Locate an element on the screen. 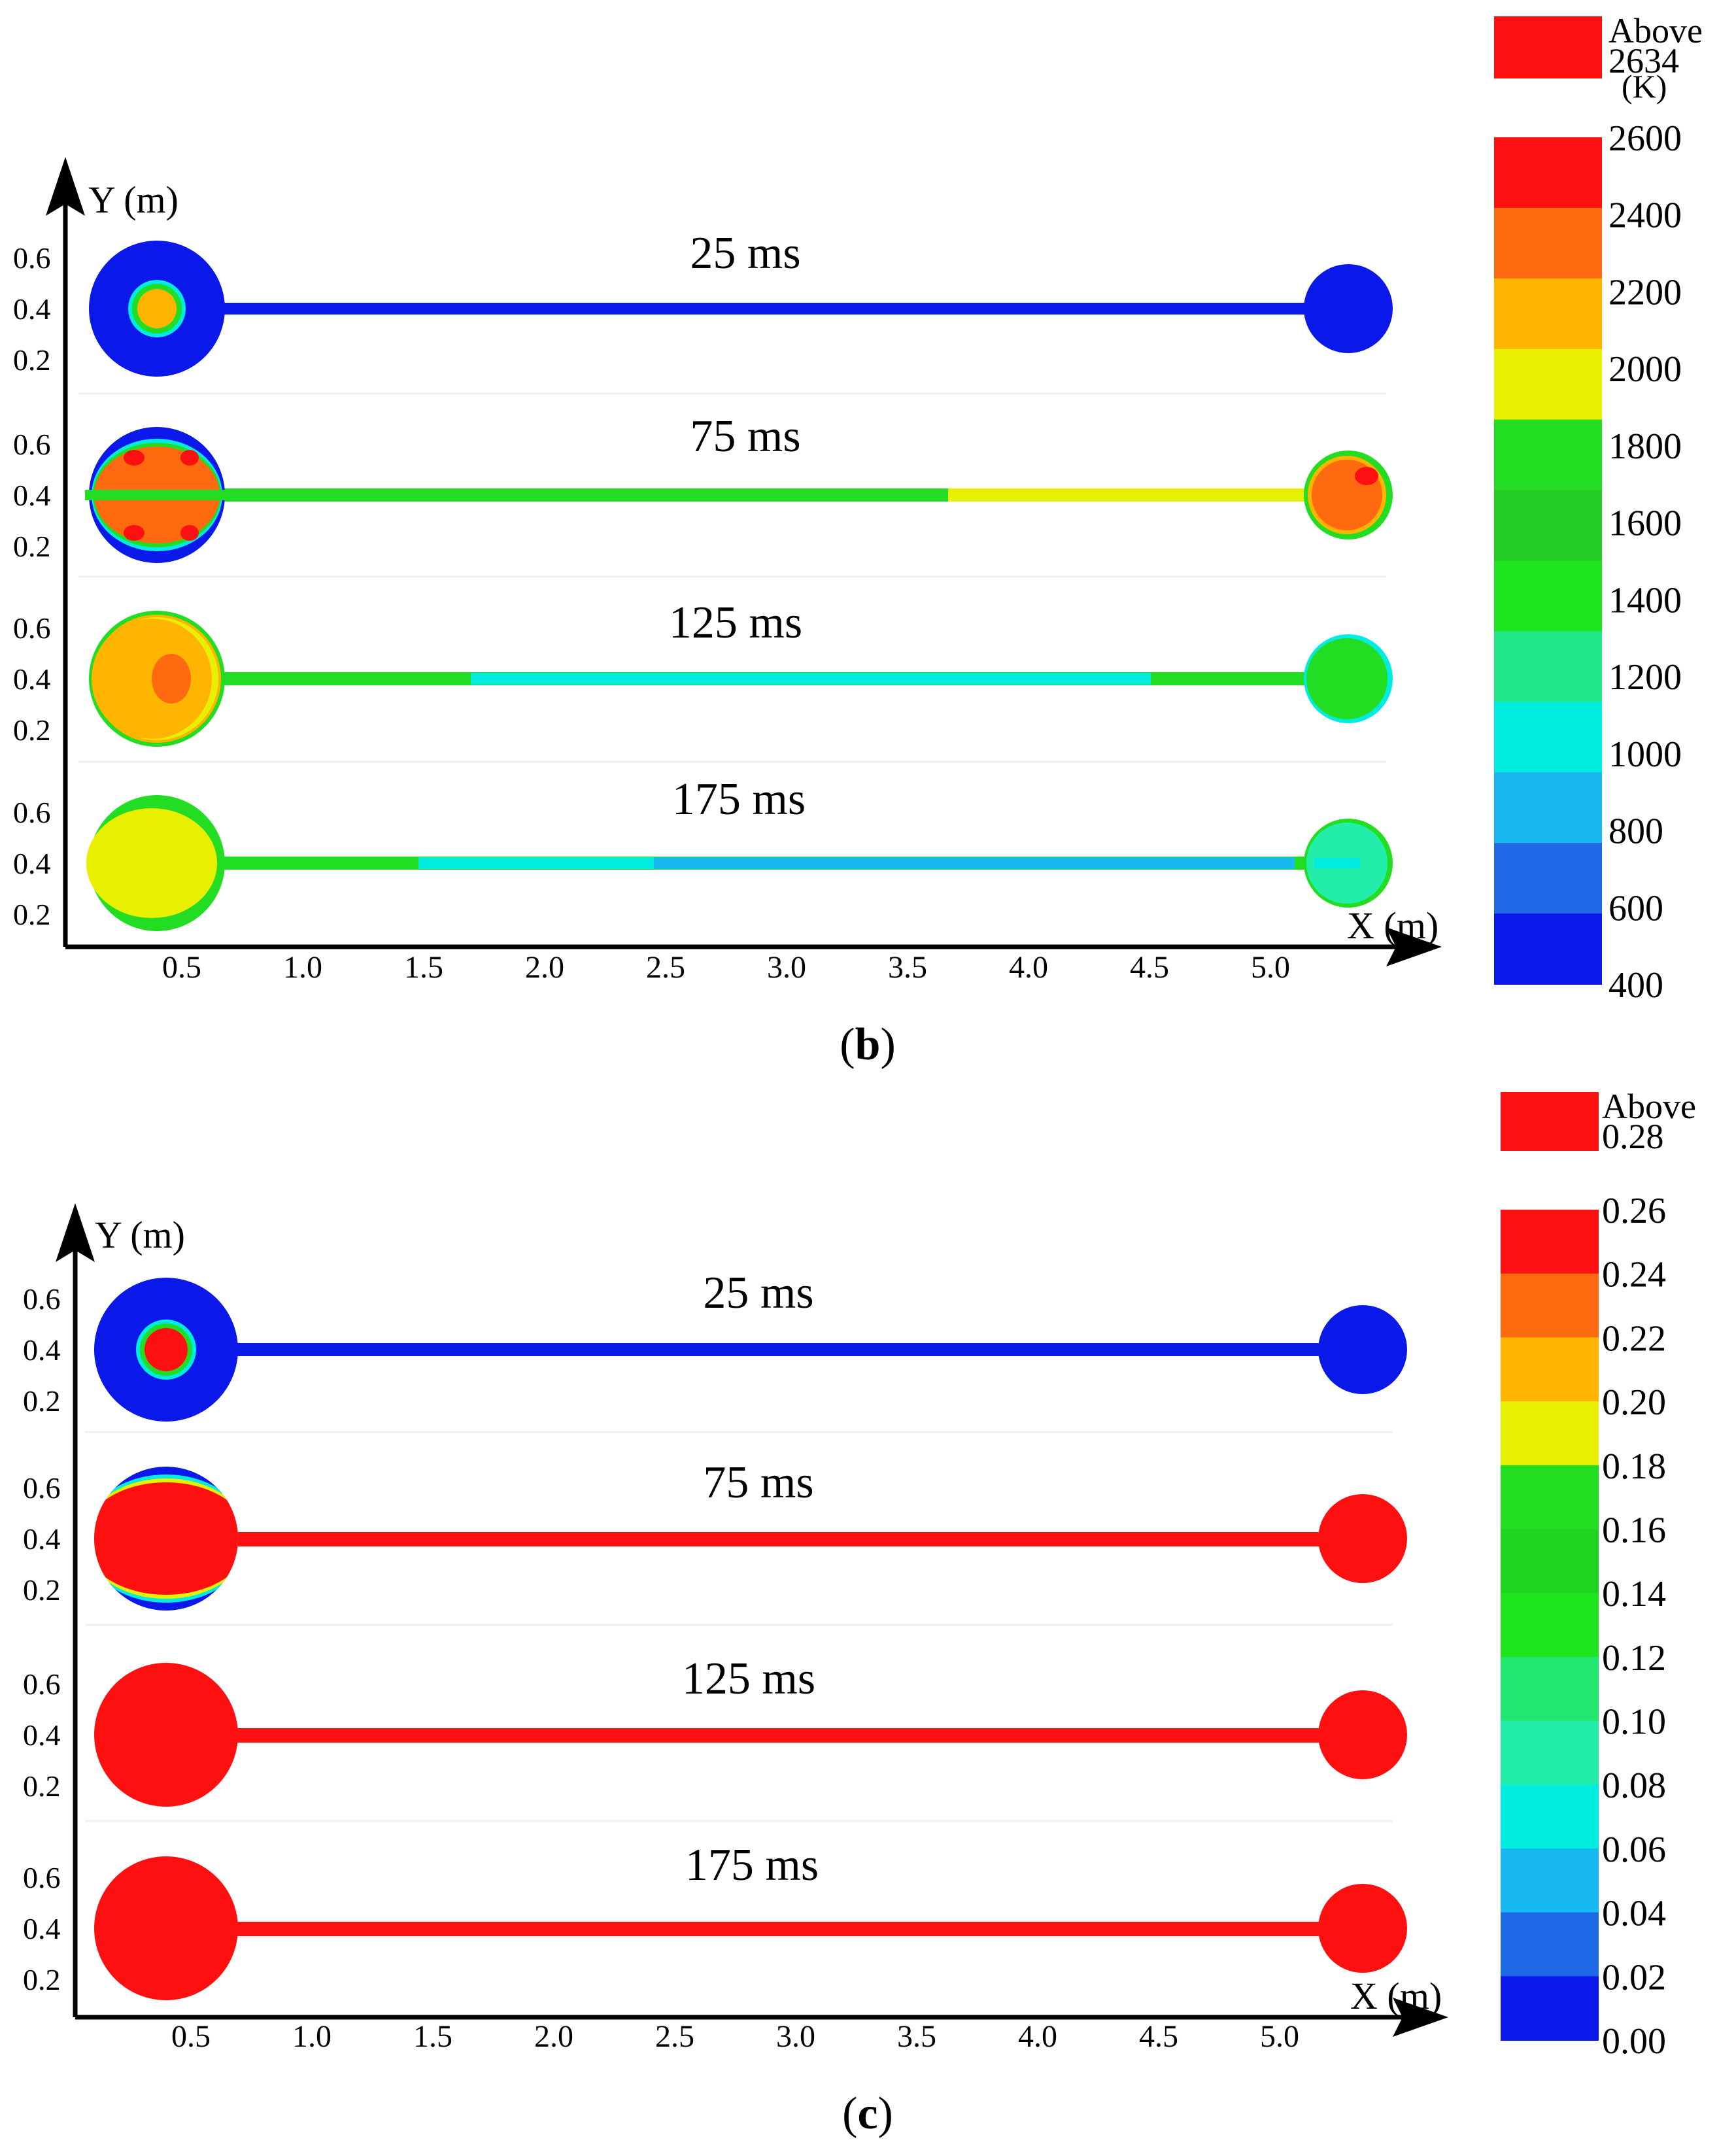 The height and width of the screenshot is (2148, 1736). legend-level-label: 1800 is located at coordinates (1645, 447).